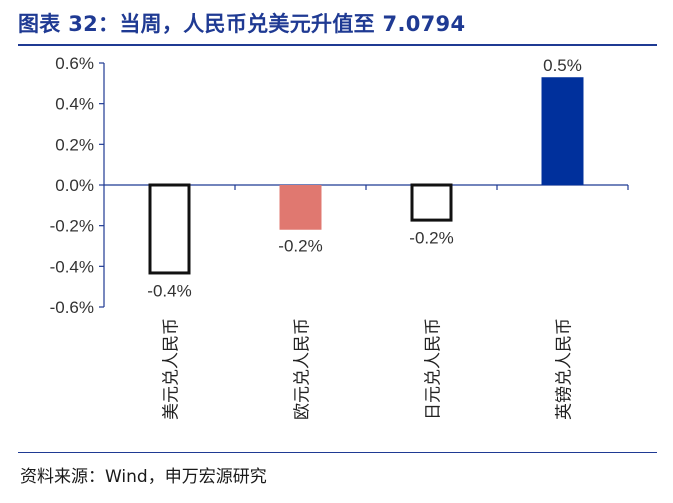  What do you see at coordinates (74, 144) in the screenshot?
I see `y-tick-label: 0.2%` at bounding box center [74, 144].